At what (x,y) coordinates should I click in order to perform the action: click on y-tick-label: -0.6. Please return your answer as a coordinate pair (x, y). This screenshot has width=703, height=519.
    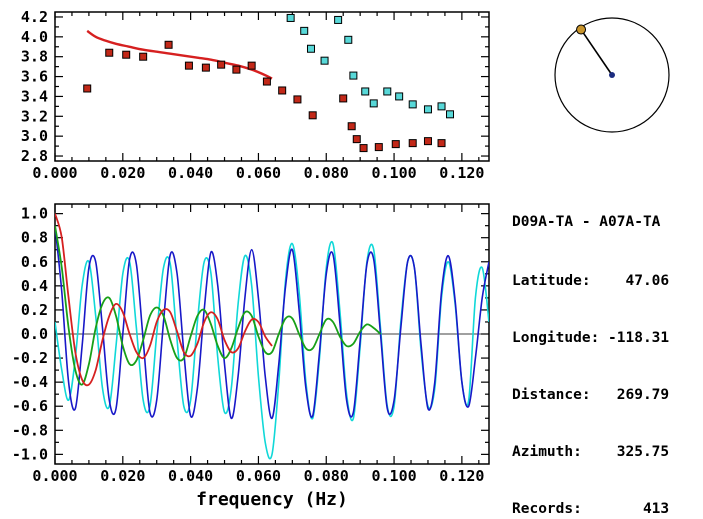
    Looking at the image, I should click on (30, 406).